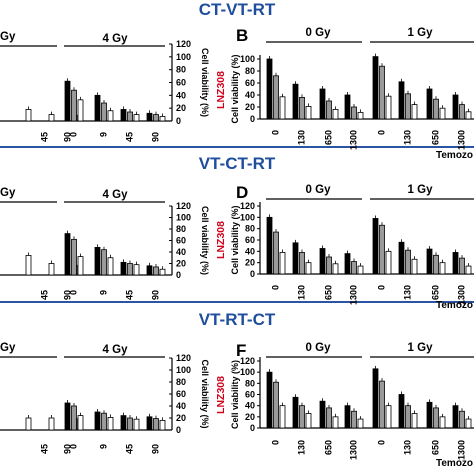 Image resolution: width=474 pixels, height=474 pixels. What do you see at coordinates (241, 350) in the screenshot?
I see `panel-letter-f: F` at bounding box center [241, 350].